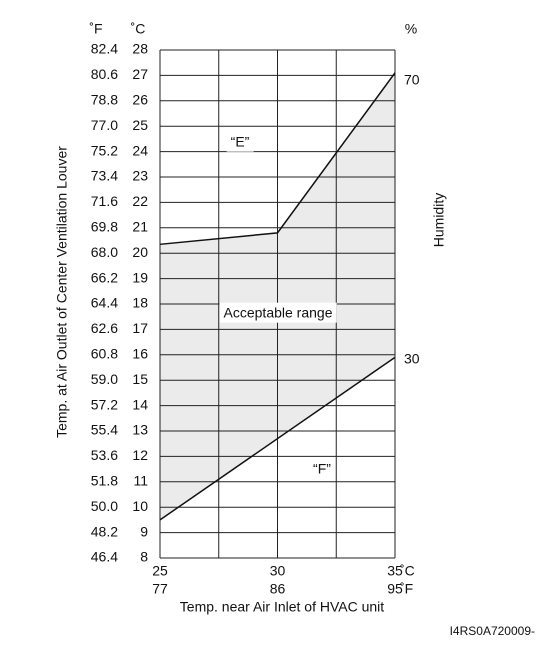  I want to click on y-tick-label-c: 20, so click(140, 252).